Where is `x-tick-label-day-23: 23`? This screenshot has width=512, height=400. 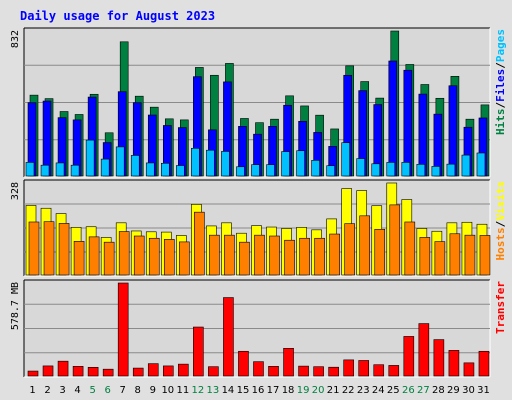 x-tick-label-day-23: 23 is located at coordinates (363, 390).